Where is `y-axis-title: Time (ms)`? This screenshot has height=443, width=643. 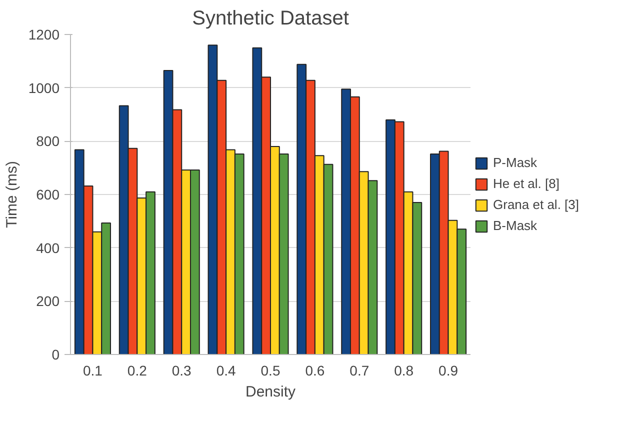
y-axis-title: Time (ms) is located at coordinates (11, 194).